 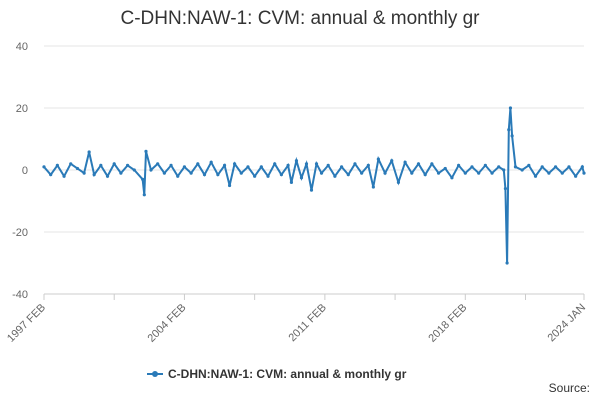 What do you see at coordinates (566, 323) in the screenshot?
I see `x-tick-label: 2024 JAN` at bounding box center [566, 323].